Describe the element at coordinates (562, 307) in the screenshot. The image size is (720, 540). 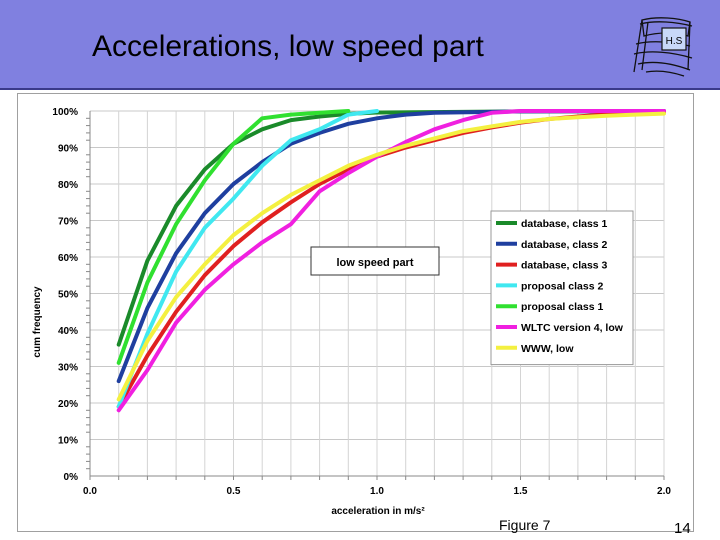
I see `legend-label: proposal class 1` at that location.